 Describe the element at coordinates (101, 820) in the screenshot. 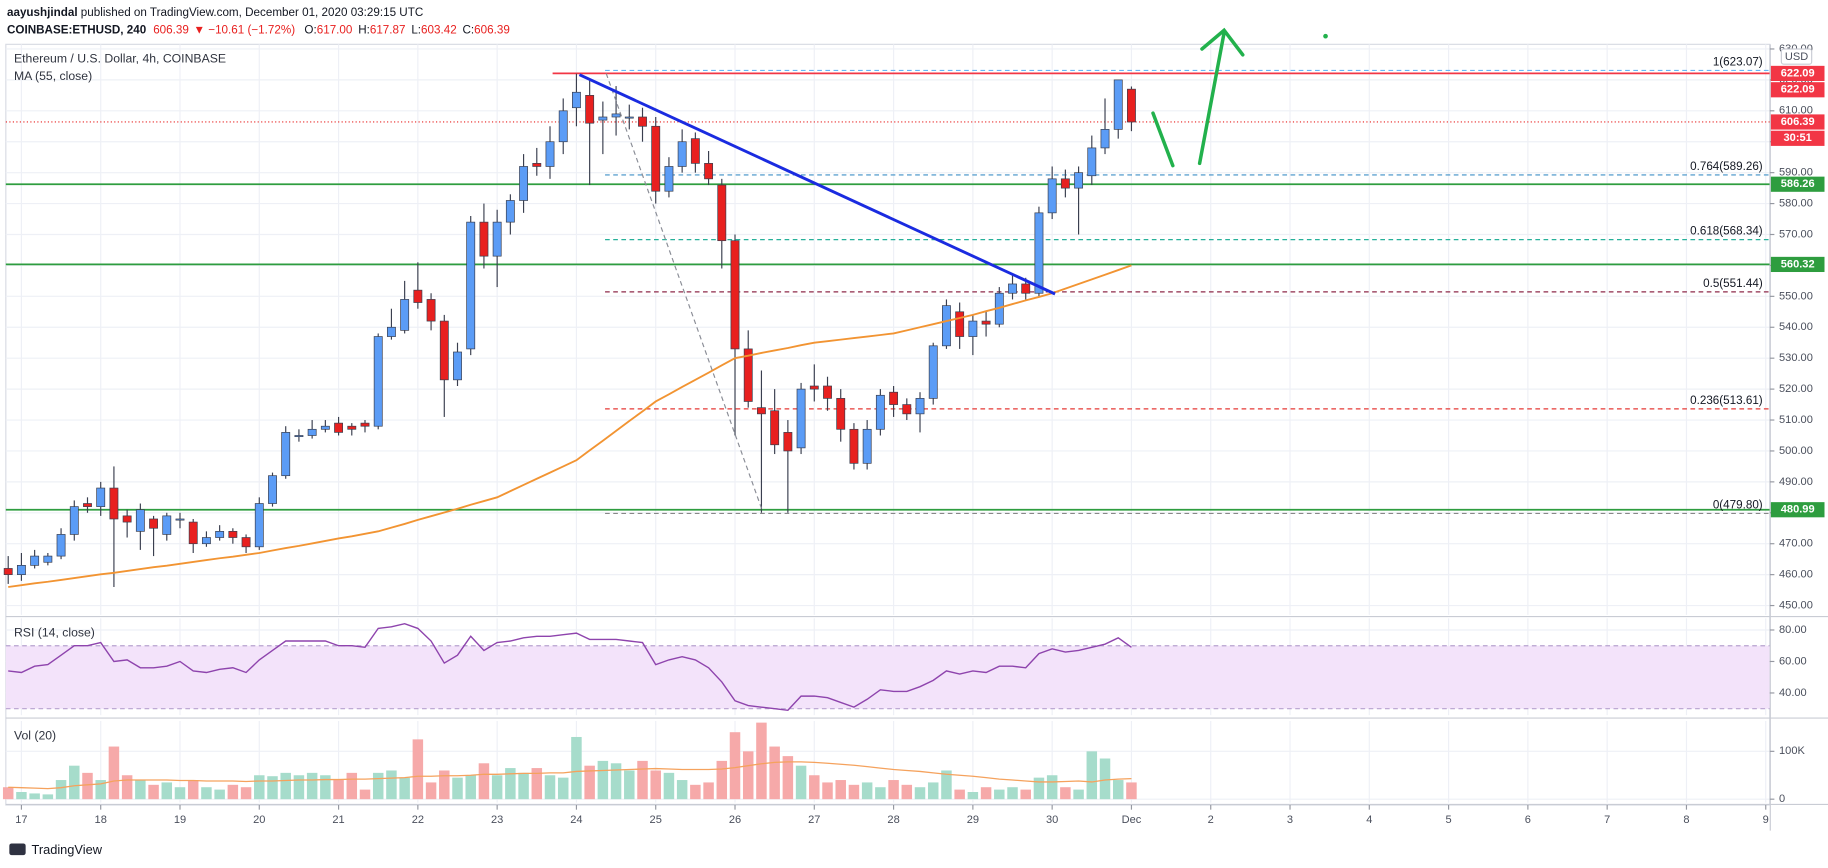

I see `x-tick-label: 18` at that location.